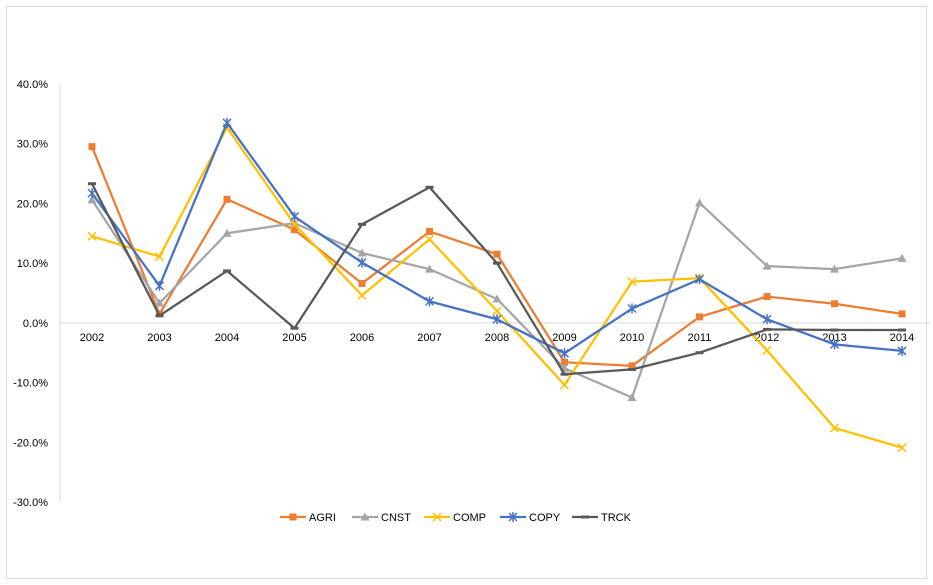 The width and height of the screenshot is (933, 585). What do you see at coordinates (227, 338) in the screenshot?
I see `x-tick-label: 2004` at bounding box center [227, 338].